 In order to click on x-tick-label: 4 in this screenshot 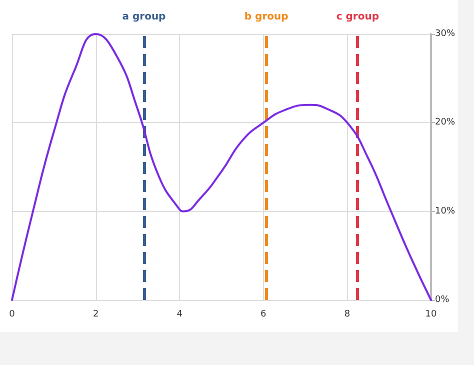, I will do `click(179, 315)`.